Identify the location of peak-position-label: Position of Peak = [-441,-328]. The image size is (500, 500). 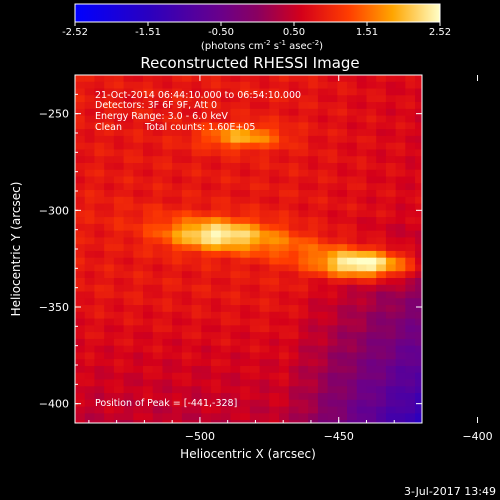
(166, 403).